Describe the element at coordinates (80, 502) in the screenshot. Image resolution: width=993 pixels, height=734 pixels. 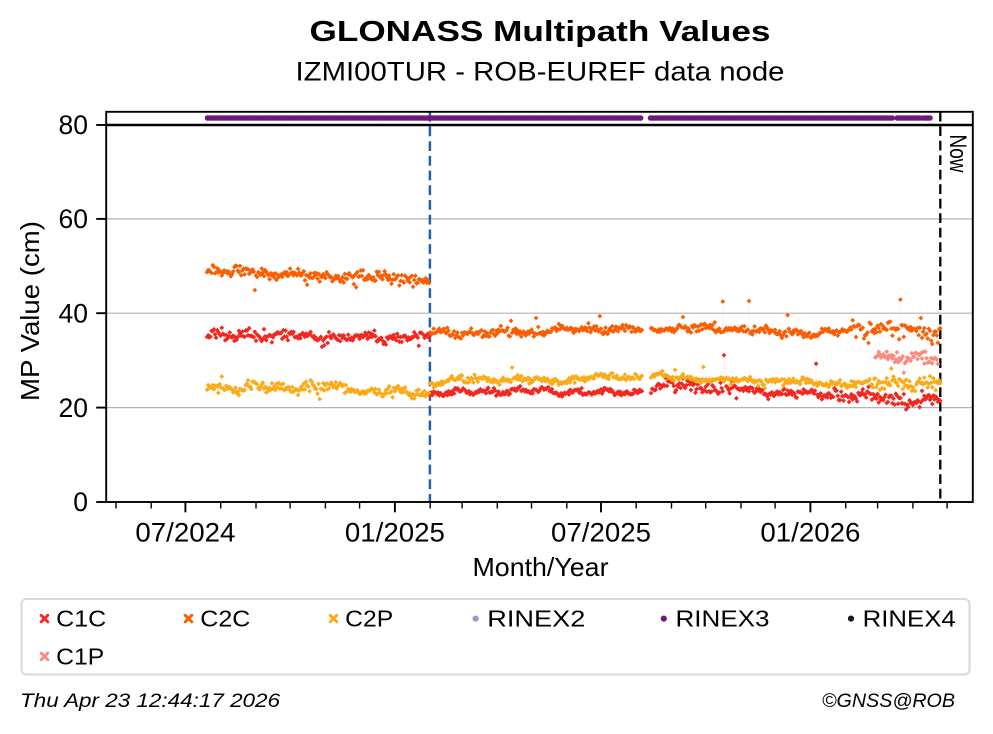
I see `svg-text: 0` at that location.